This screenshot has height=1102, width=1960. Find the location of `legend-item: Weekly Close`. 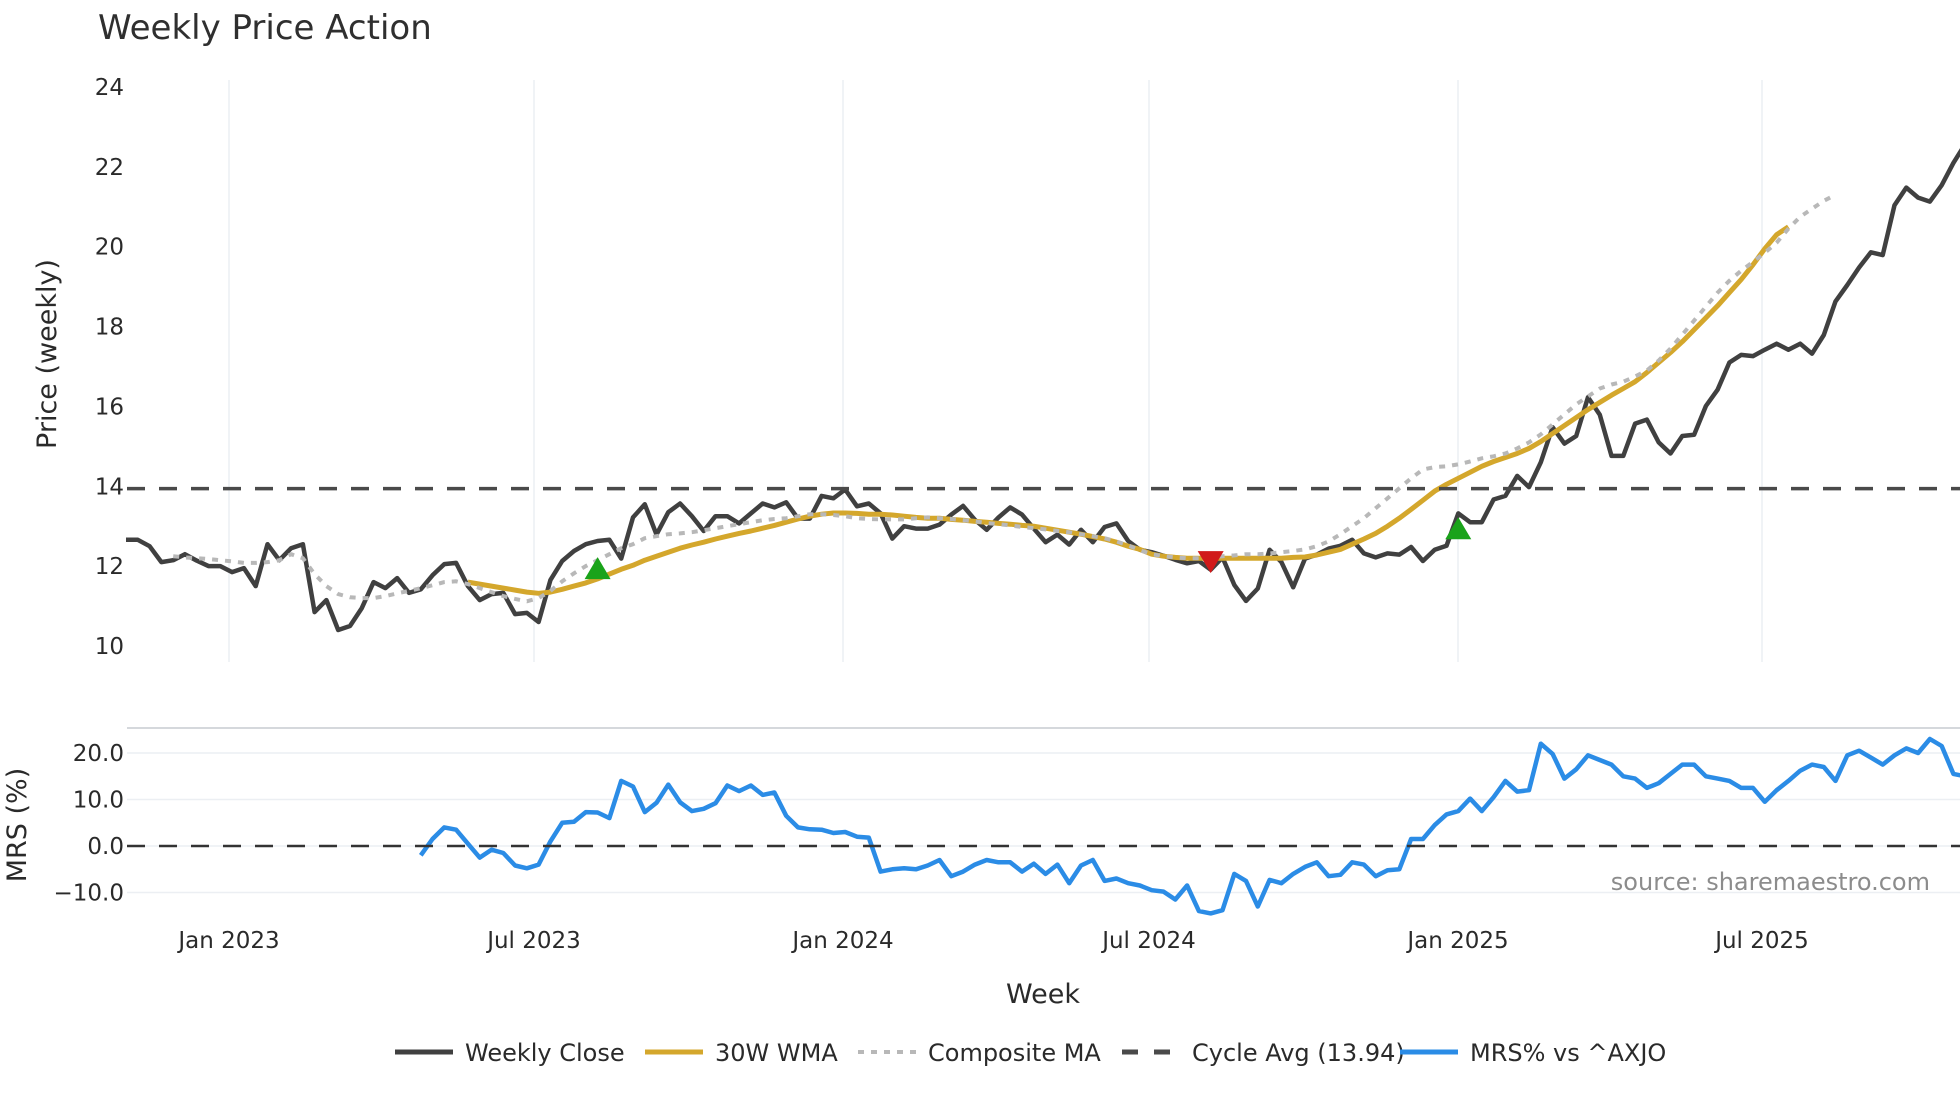

legend-item: Weekly Close is located at coordinates (510, 1053).